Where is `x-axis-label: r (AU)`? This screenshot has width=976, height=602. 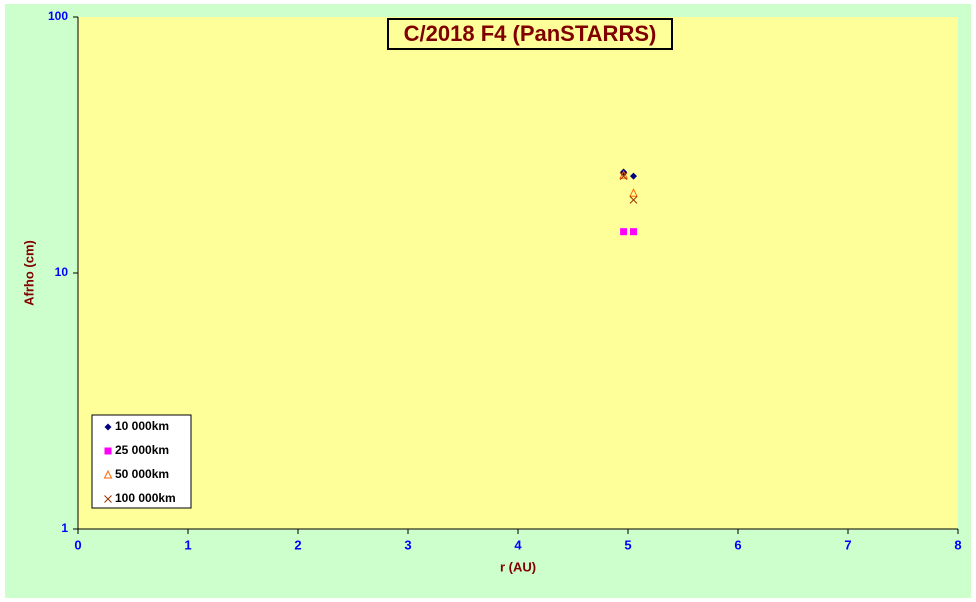
x-axis-label: r (AU) is located at coordinates (518, 566).